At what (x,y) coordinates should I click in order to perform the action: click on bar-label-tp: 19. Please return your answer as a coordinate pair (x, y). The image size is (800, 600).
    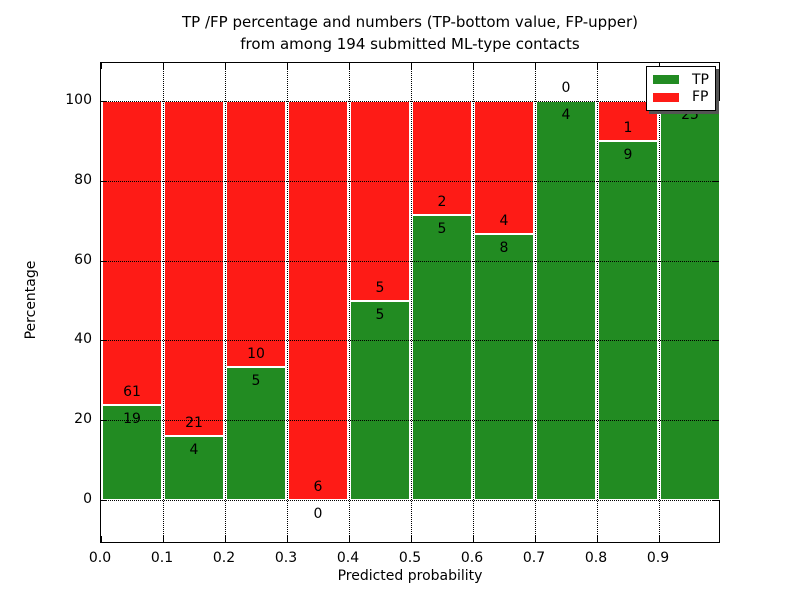
    Looking at the image, I should click on (132, 419).